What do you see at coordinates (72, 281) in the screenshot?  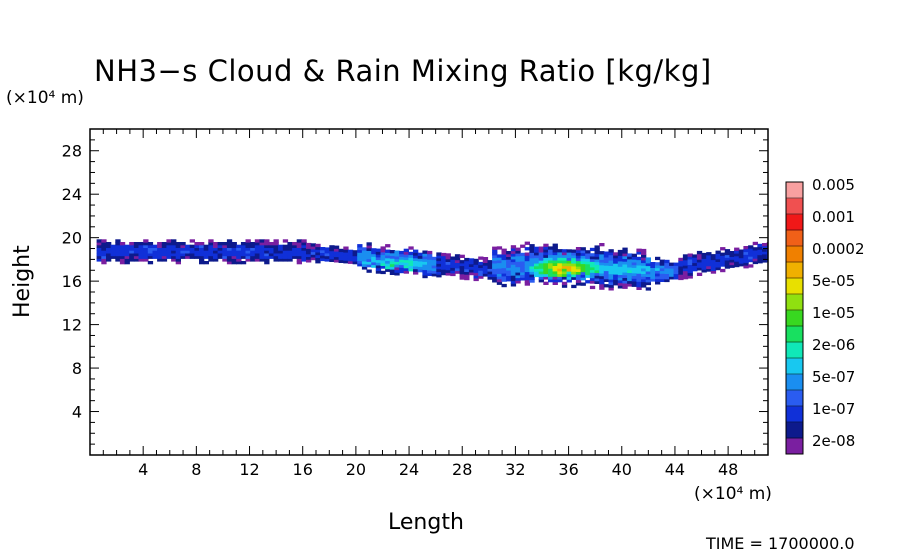 I see `y-tick-label: 16` at bounding box center [72, 281].